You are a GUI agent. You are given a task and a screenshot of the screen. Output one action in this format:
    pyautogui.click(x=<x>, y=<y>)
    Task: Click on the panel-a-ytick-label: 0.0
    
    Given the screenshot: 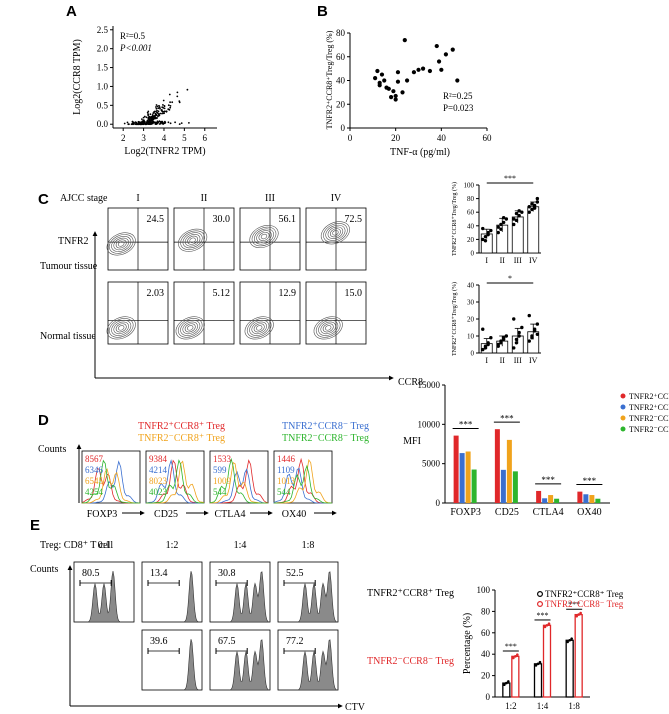 What is the action you would take?
    pyautogui.click(x=103, y=124)
    